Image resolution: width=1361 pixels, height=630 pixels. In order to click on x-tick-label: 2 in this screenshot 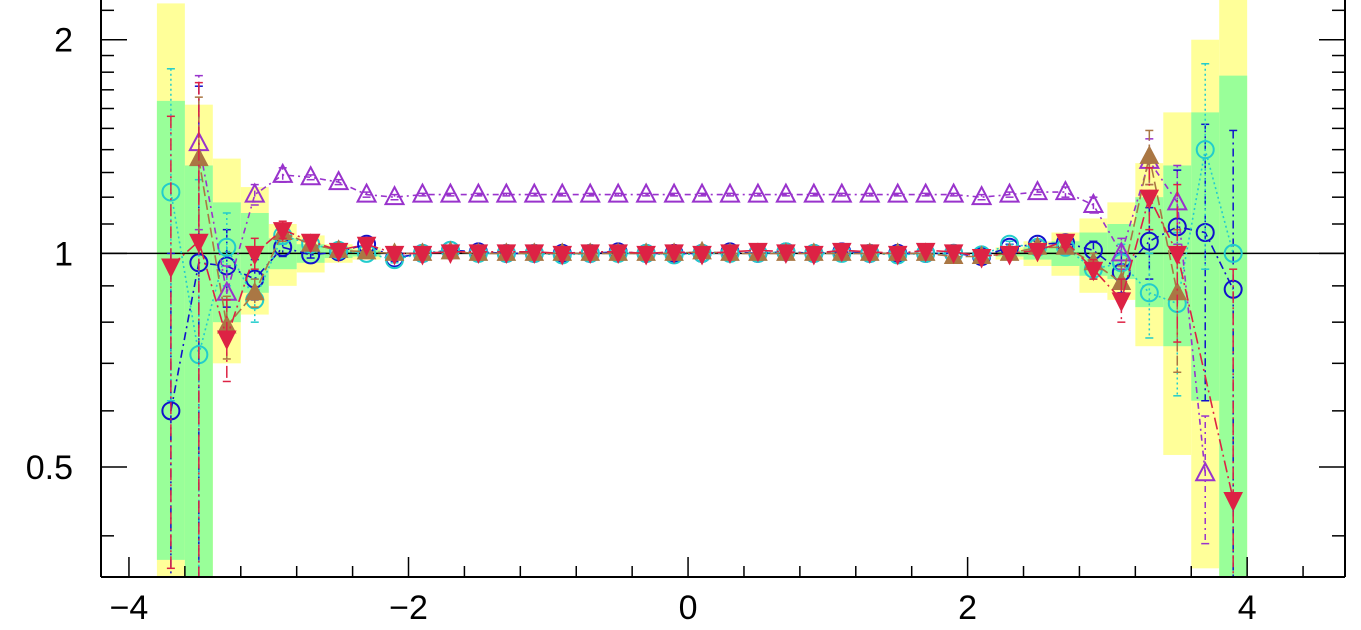, I will do `click(967, 608)`.